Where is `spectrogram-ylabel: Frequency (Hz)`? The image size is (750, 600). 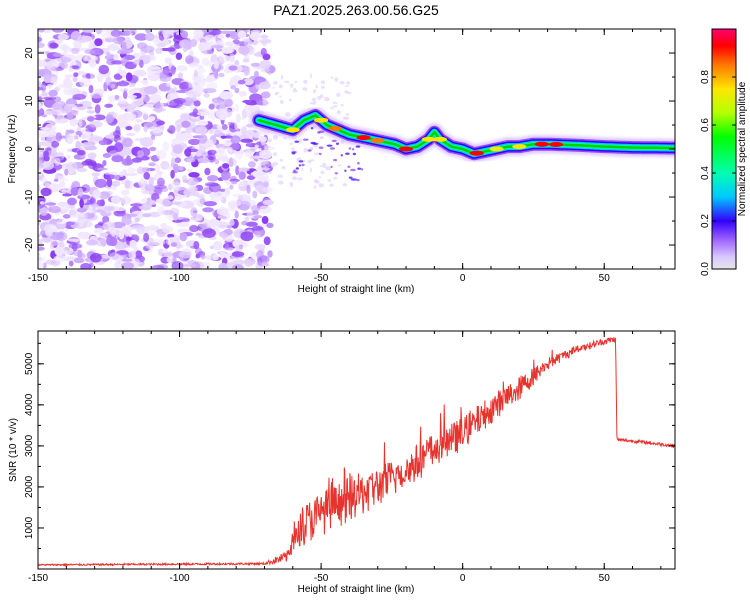 spectrogram-ylabel: Frequency (Hz) is located at coordinates (12, 149).